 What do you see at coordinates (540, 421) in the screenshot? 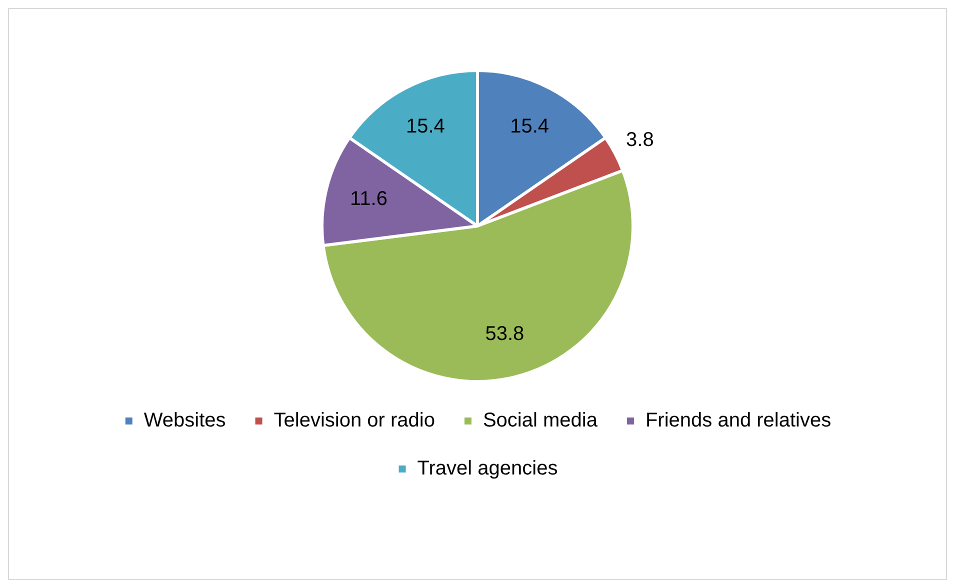
I see `legend-label: Social media` at bounding box center [540, 421].